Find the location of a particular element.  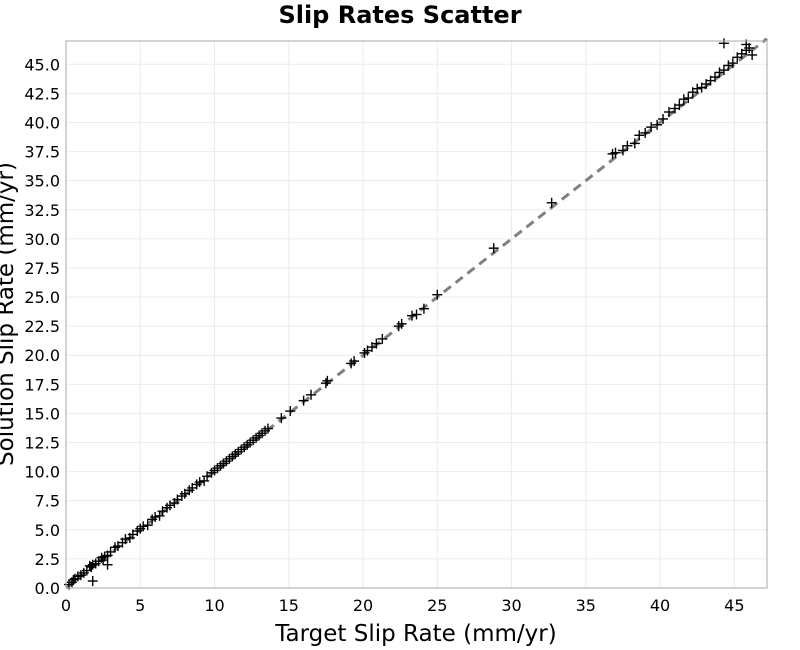

y-tick-label: 45.0 is located at coordinates (42, 64).